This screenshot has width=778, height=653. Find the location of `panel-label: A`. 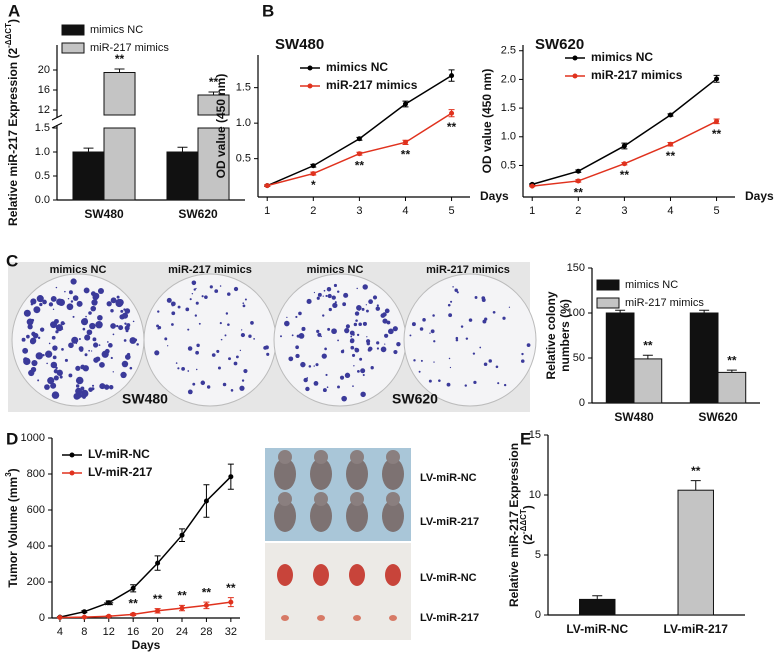

panel-label: A is located at coordinates (14, 10).